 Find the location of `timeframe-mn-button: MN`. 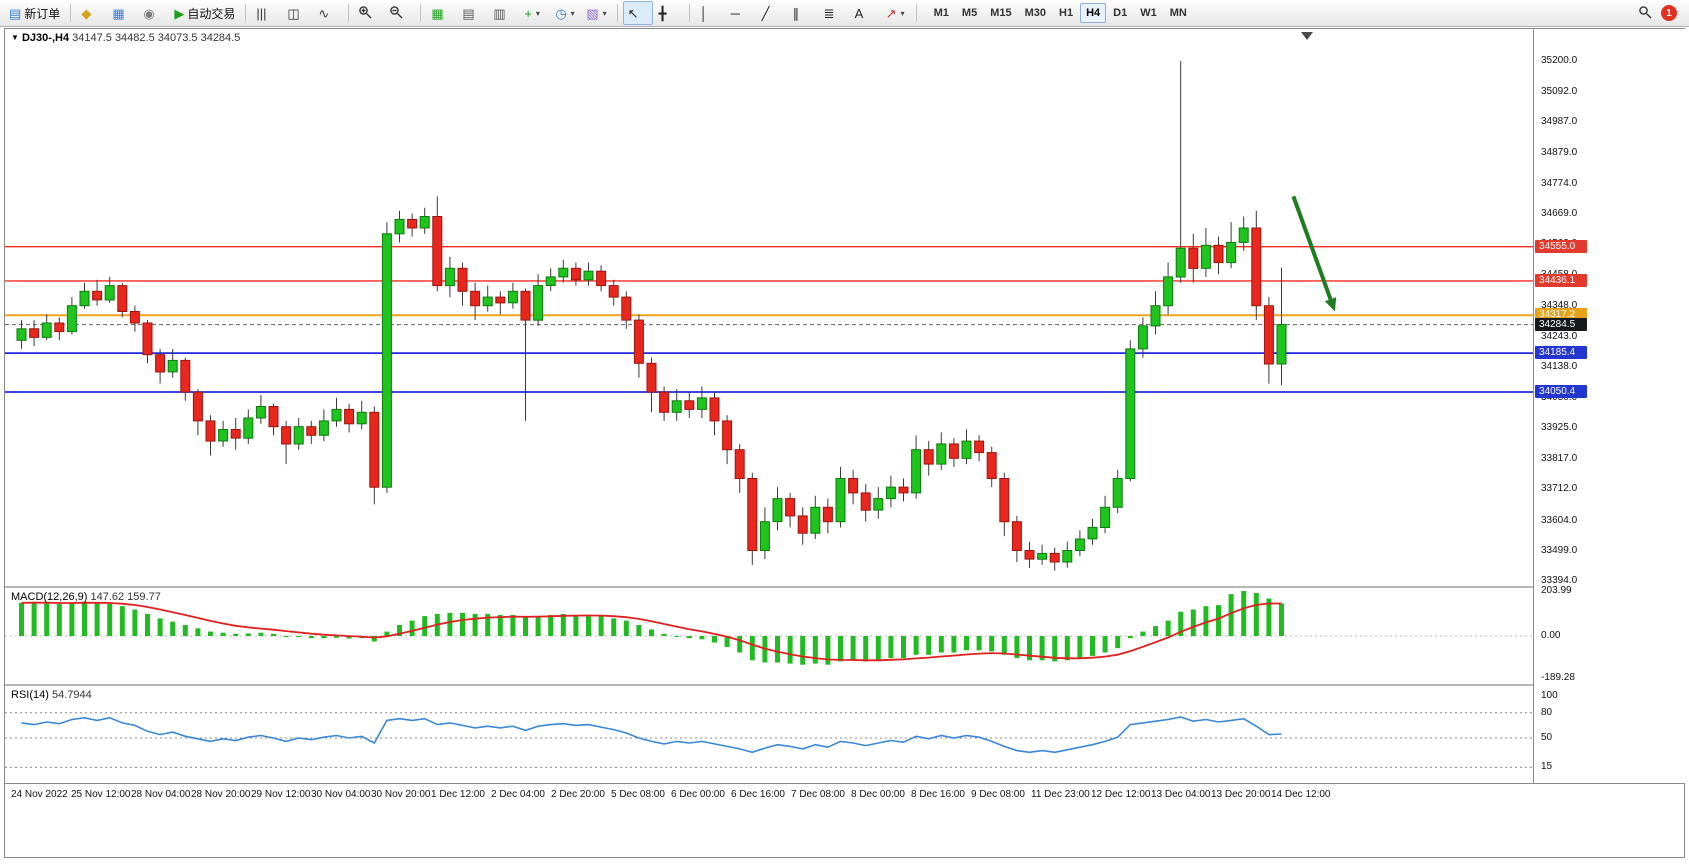

timeframe-mn-button: MN is located at coordinates (1178, 13).